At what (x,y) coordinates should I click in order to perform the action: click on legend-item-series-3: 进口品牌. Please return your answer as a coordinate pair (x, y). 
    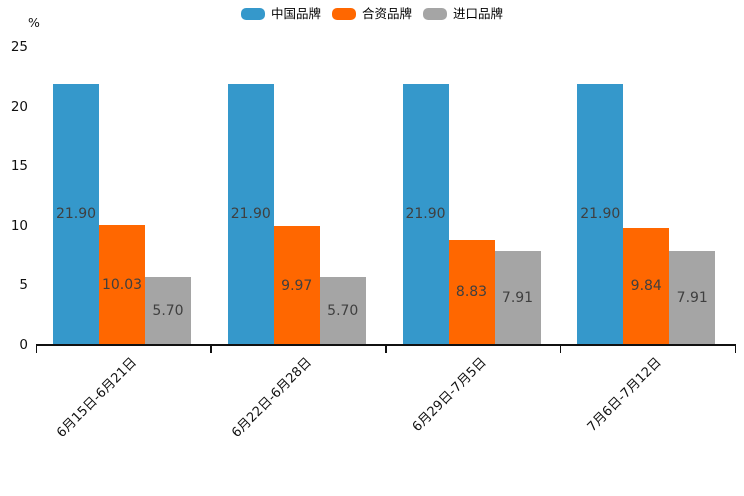
    Looking at the image, I should click on (463, 14).